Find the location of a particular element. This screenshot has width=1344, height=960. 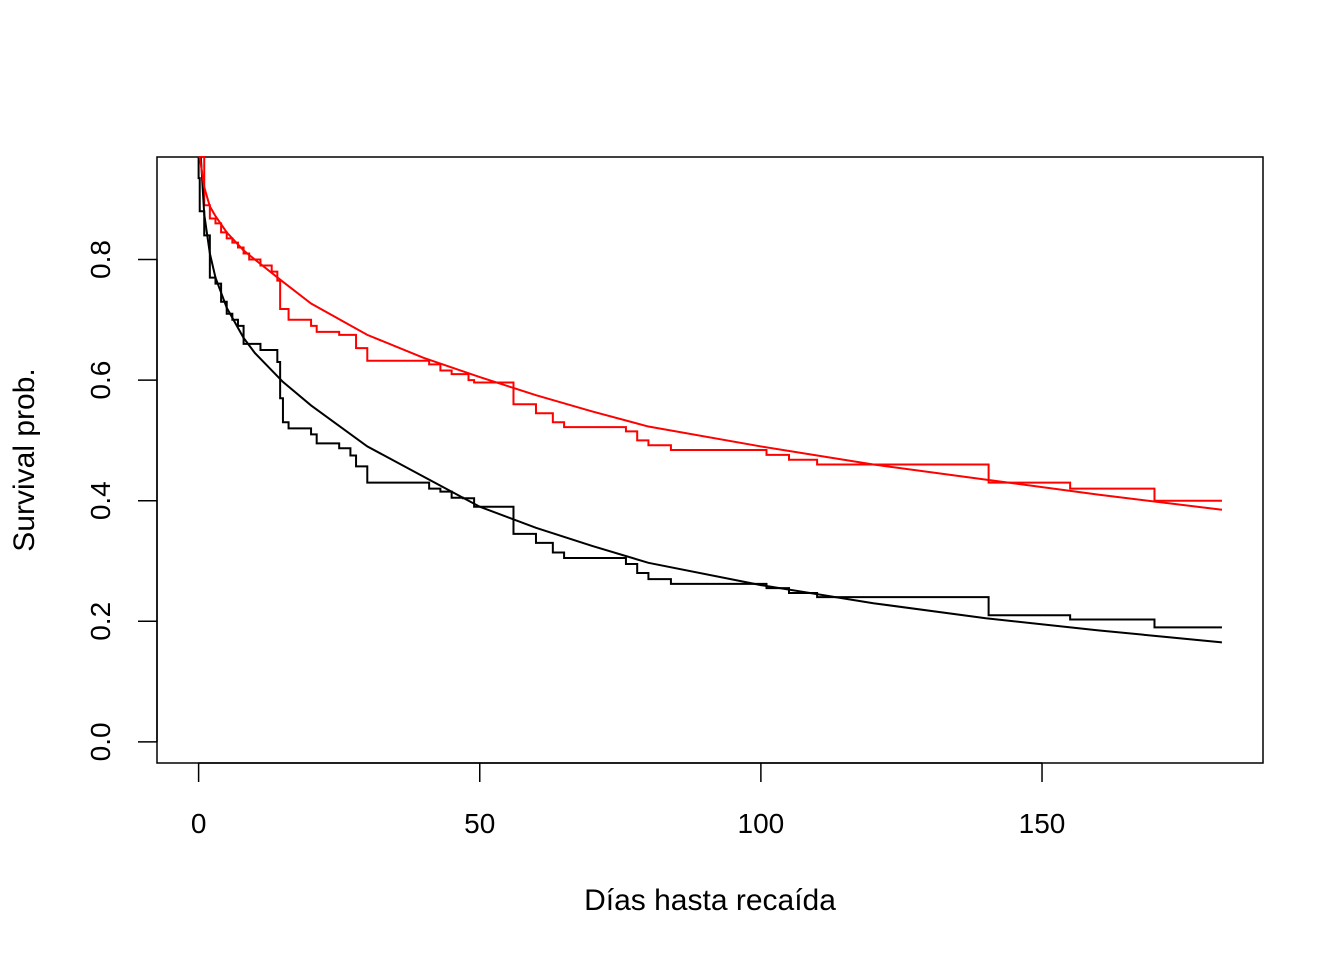

y-axis: 0.0 0.2 0.4 0.6 0.8 is located at coordinates (121, 500).